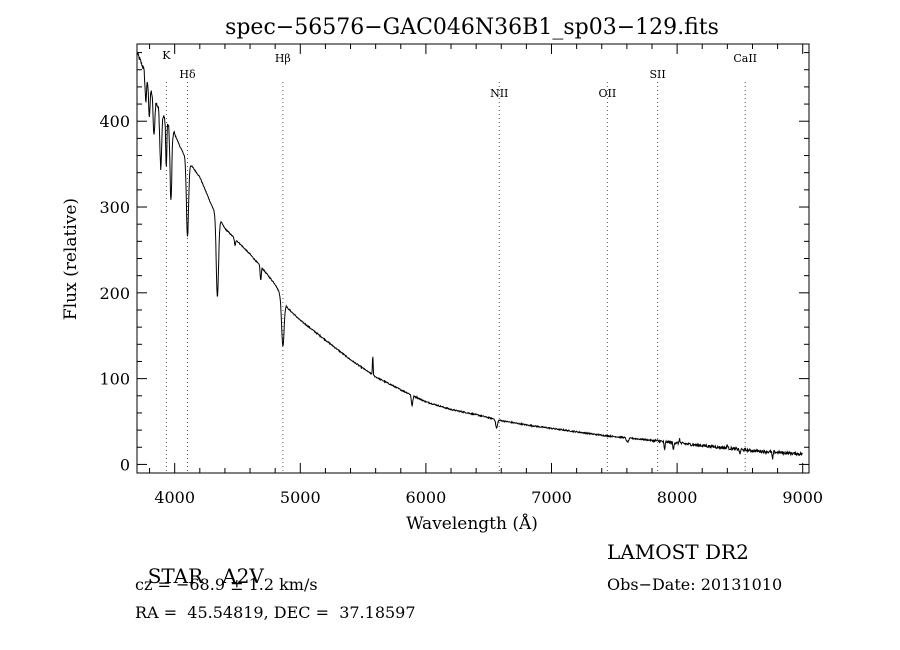 This screenshot has height=650, width=900. I want to click on y-tick-label: 200, so click(114, 293).